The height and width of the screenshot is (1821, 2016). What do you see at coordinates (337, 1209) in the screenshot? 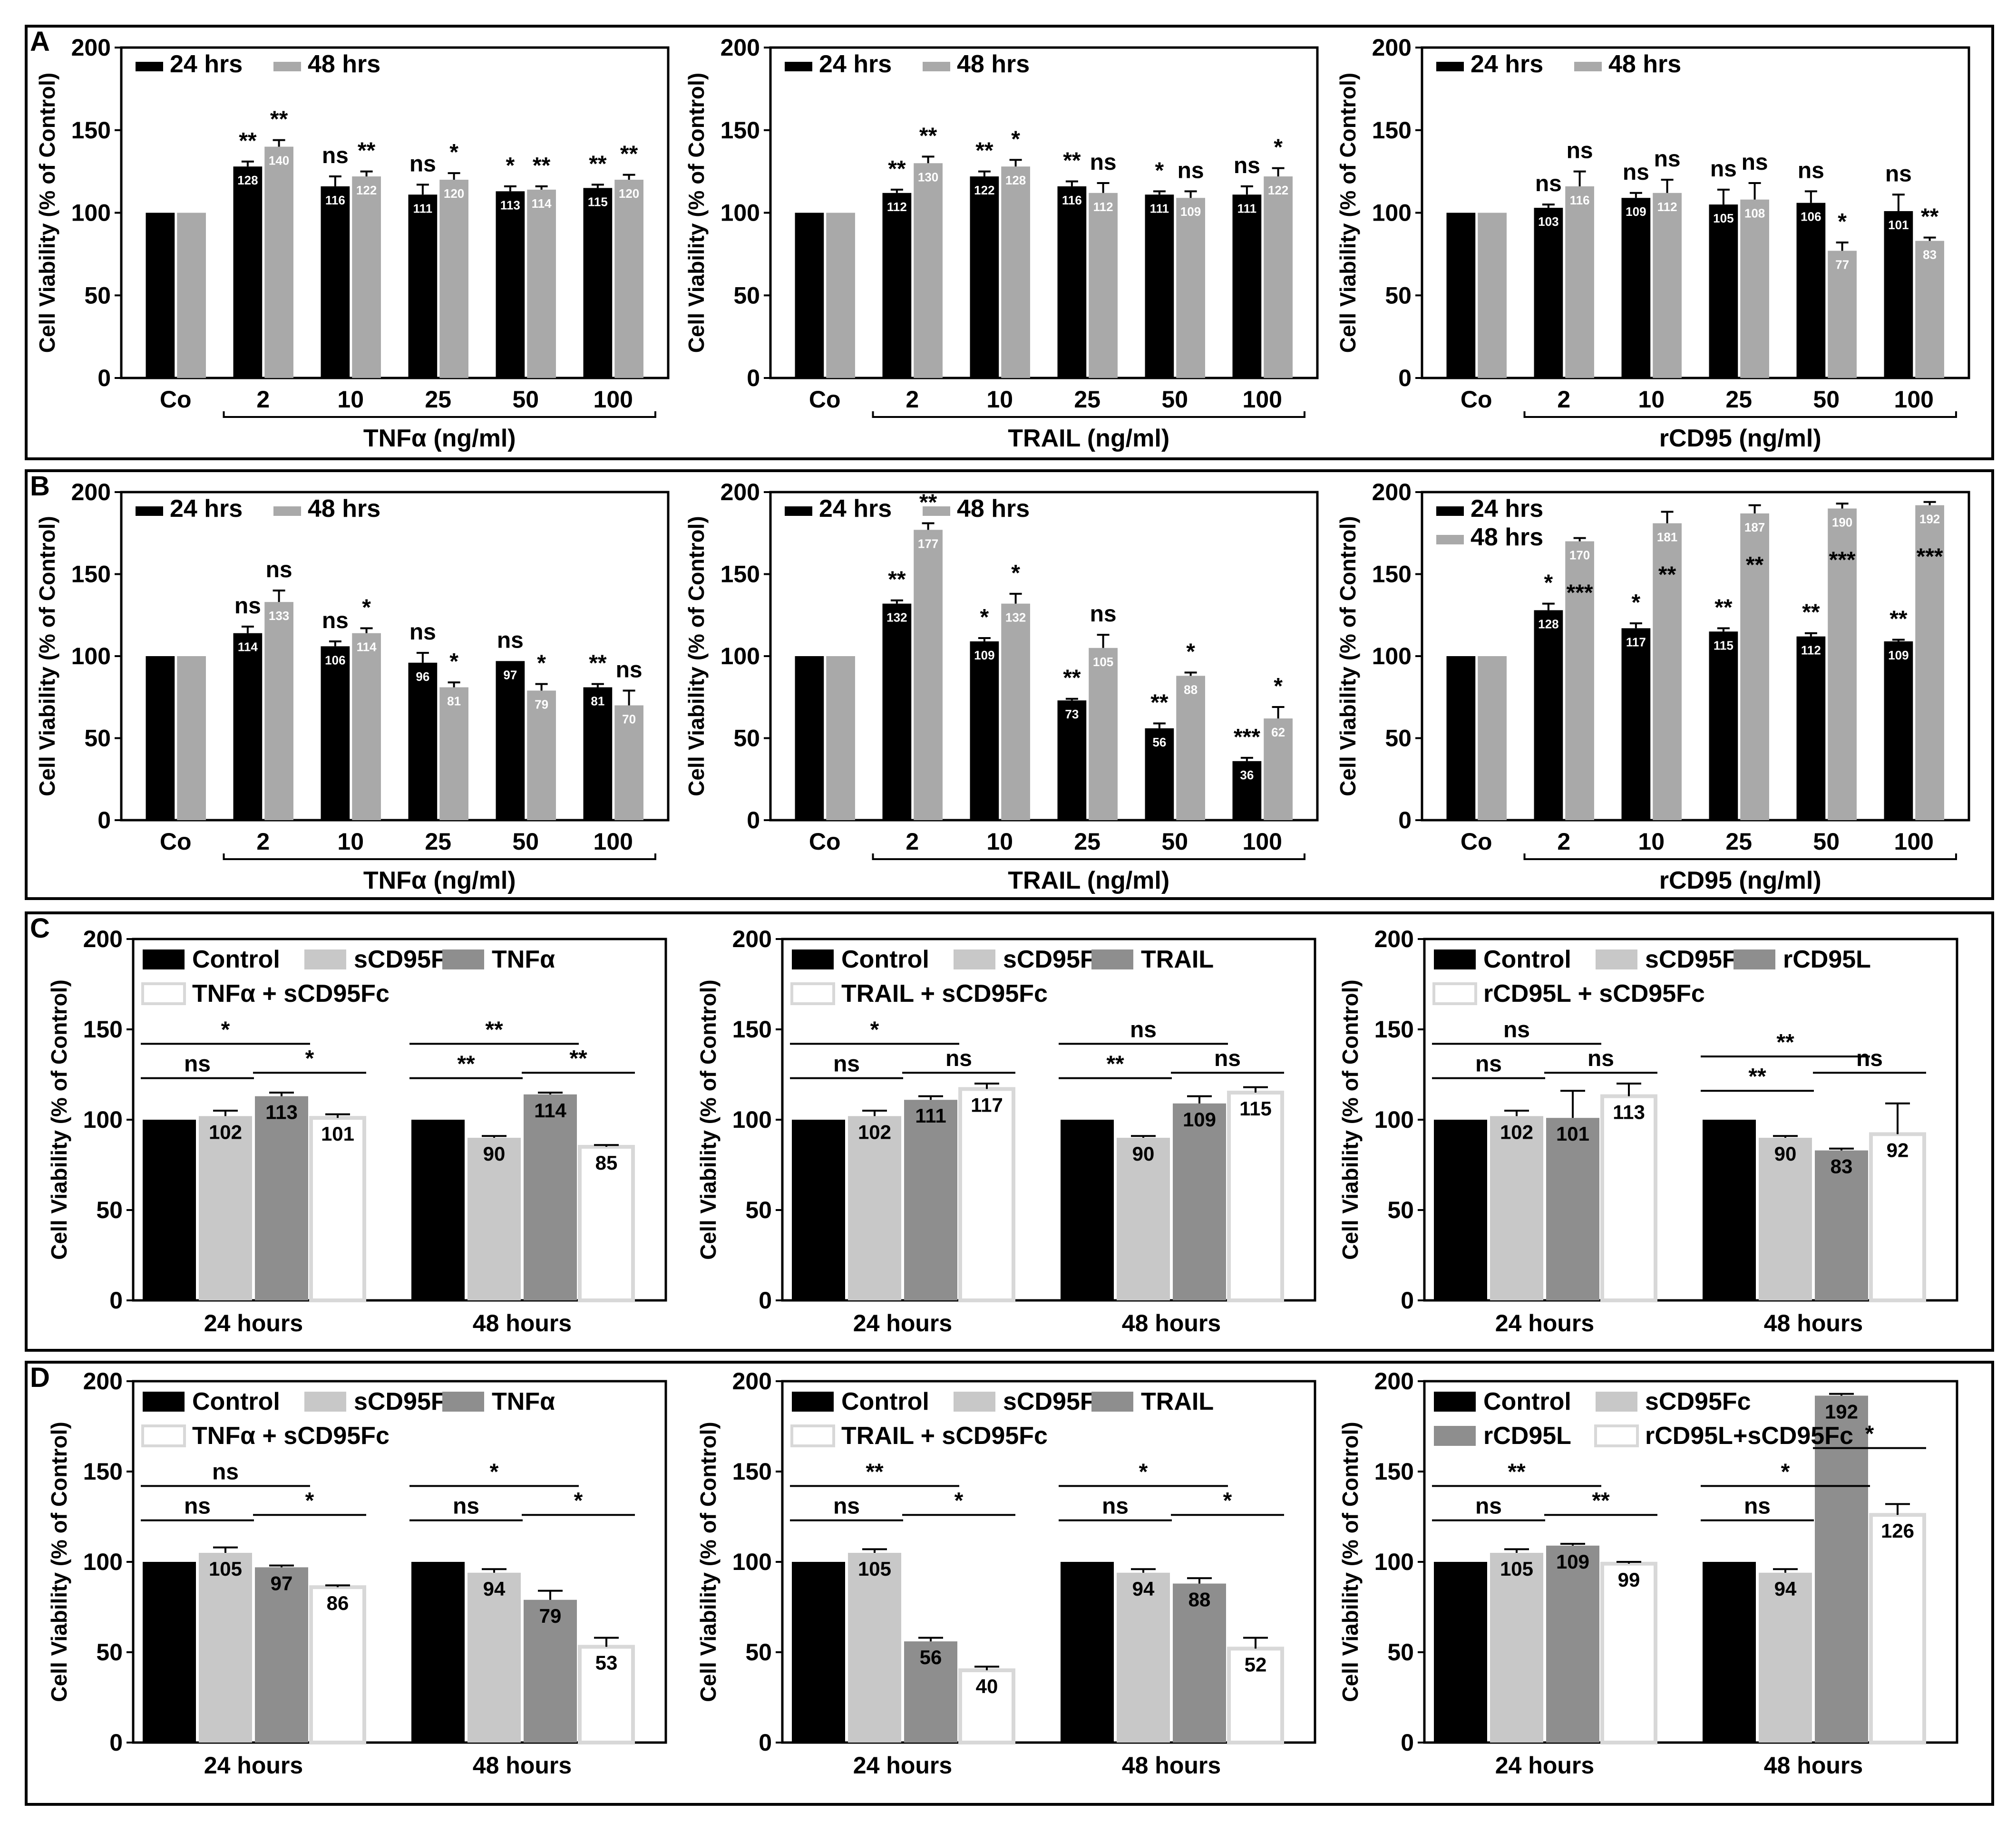
I see `bar-tnf-scd95fc-24h` at bounding box center [337, 1209].